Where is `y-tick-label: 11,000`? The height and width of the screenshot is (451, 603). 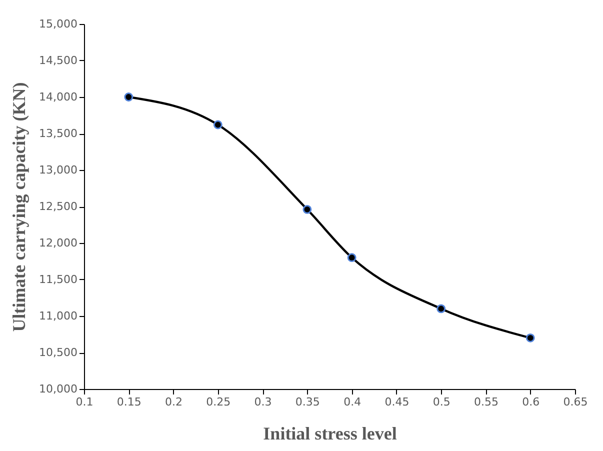
y-tick-label: 11,000 is located at coordinates (58, 316).